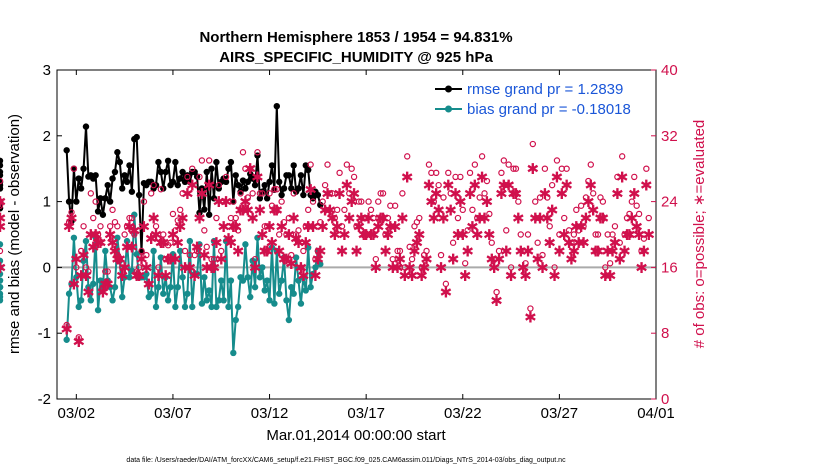  What do you see at coordinates (44, 399) in the screenshot?
I see `y-tick-label: -2` at bounding box center [44, 399].